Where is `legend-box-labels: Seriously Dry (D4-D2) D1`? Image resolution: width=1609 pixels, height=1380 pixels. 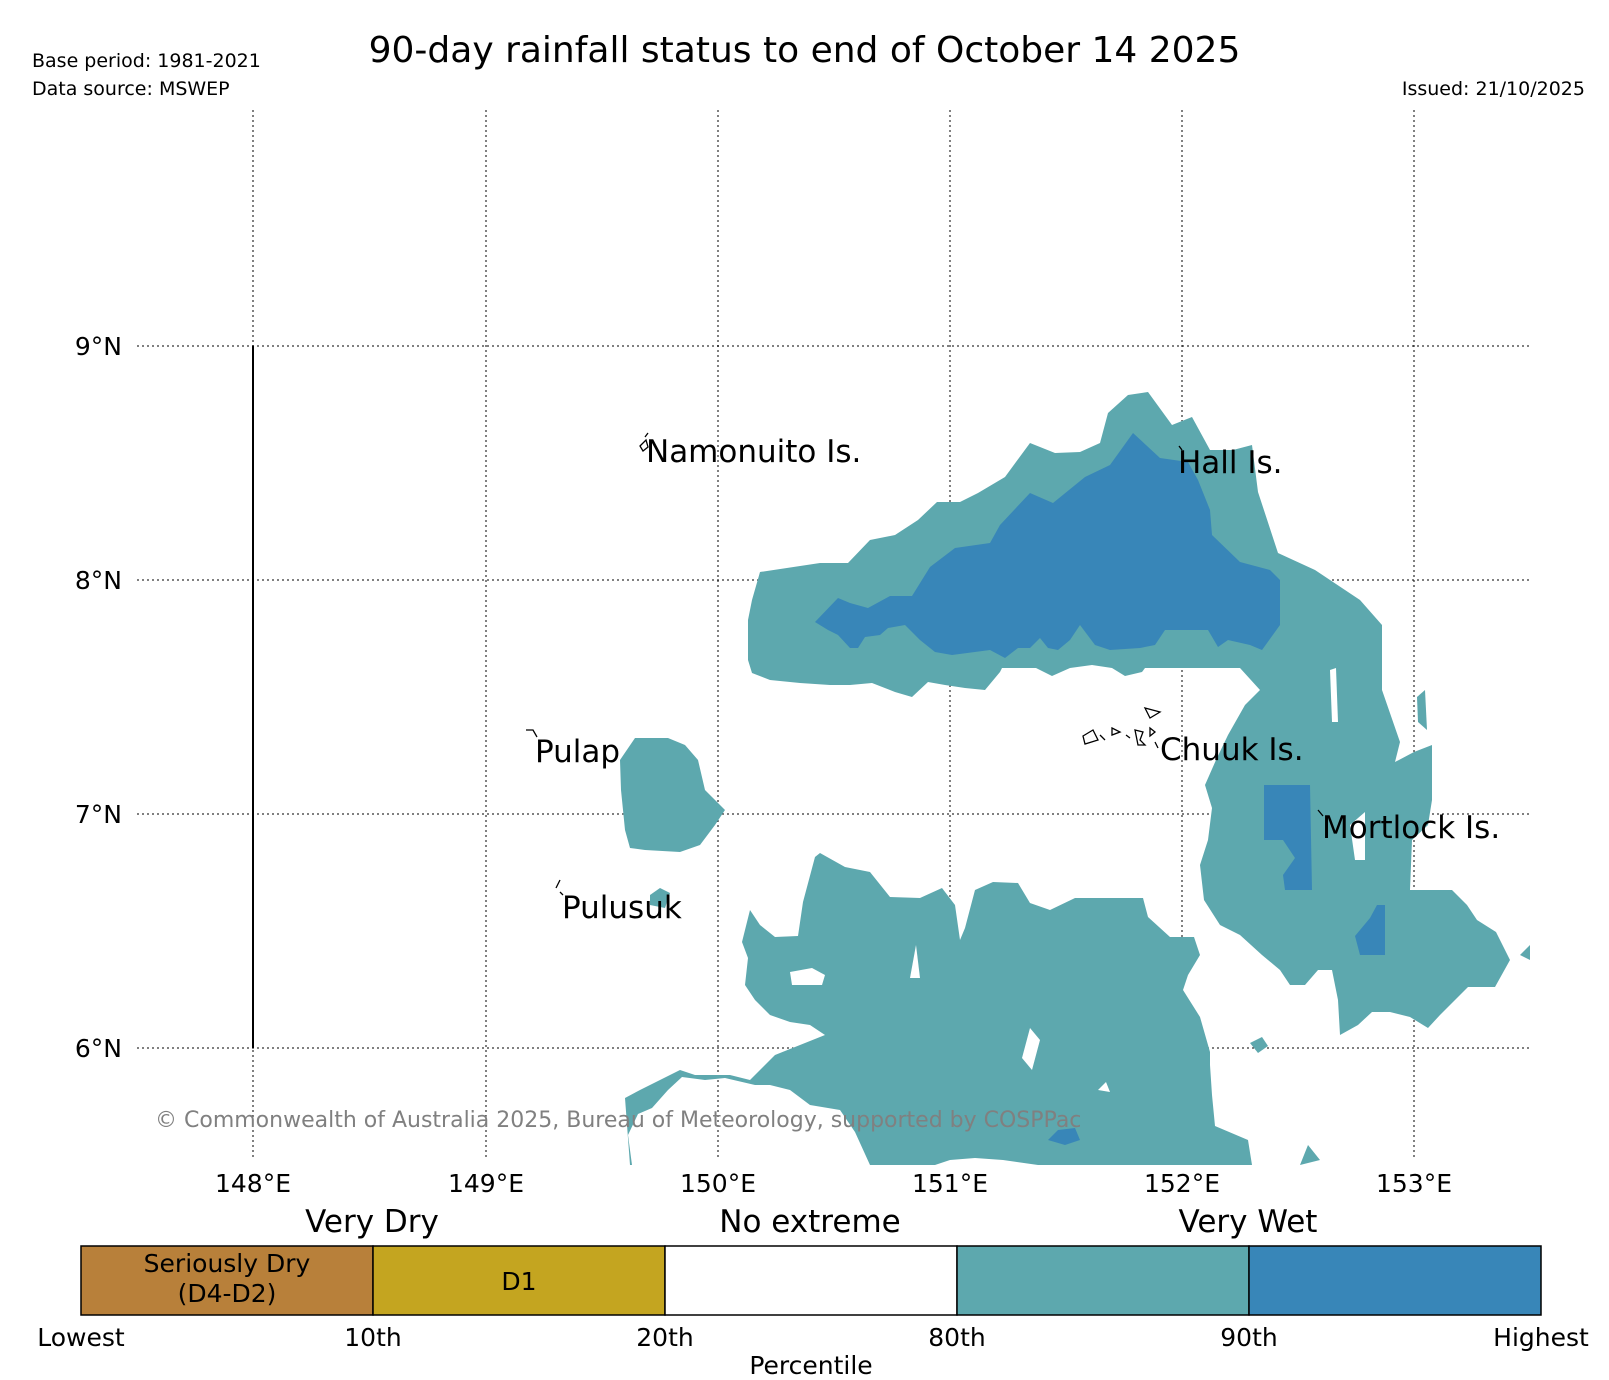
legend-box-labels: Seriously Dry (D4-D2) D1 is located at coordinates (340, 1278).